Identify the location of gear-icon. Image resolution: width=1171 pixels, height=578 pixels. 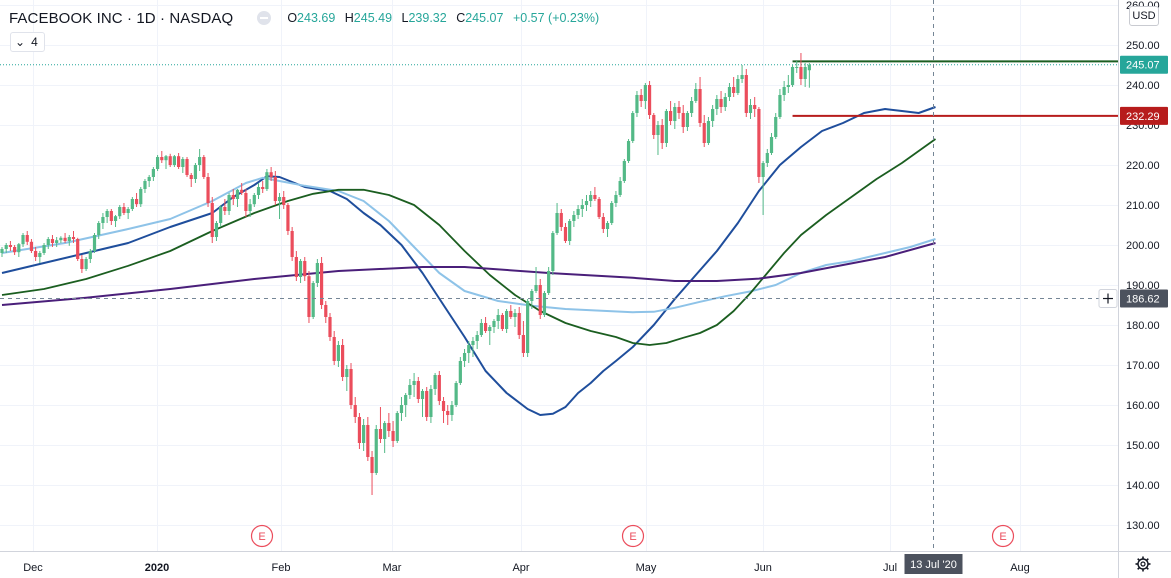
(1143, 564).